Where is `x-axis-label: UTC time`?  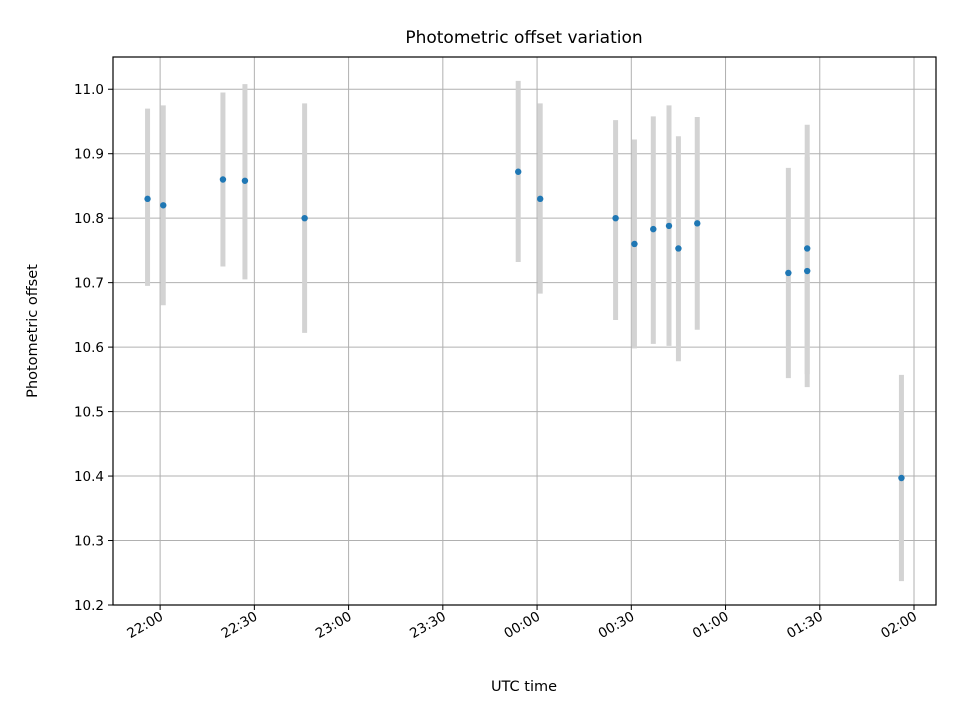 x-axis-label: UTC time is located at coordinates (524, 687).